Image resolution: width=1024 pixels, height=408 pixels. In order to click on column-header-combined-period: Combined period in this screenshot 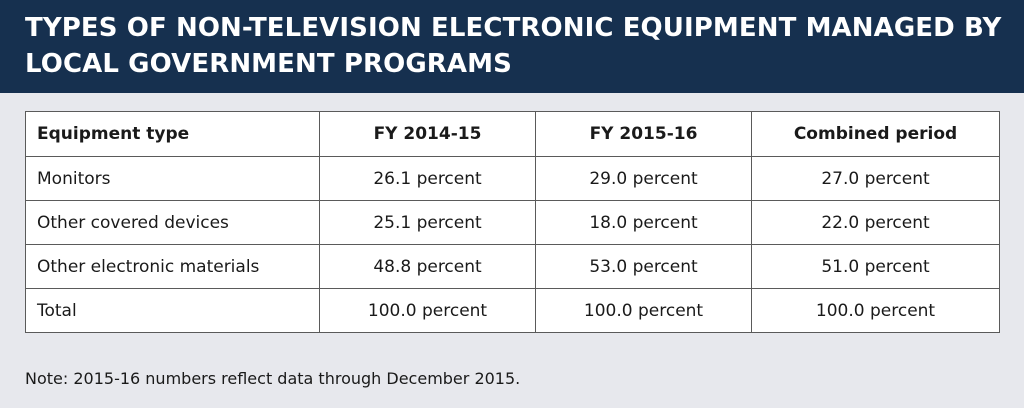, I will do `click(875, 134)`.